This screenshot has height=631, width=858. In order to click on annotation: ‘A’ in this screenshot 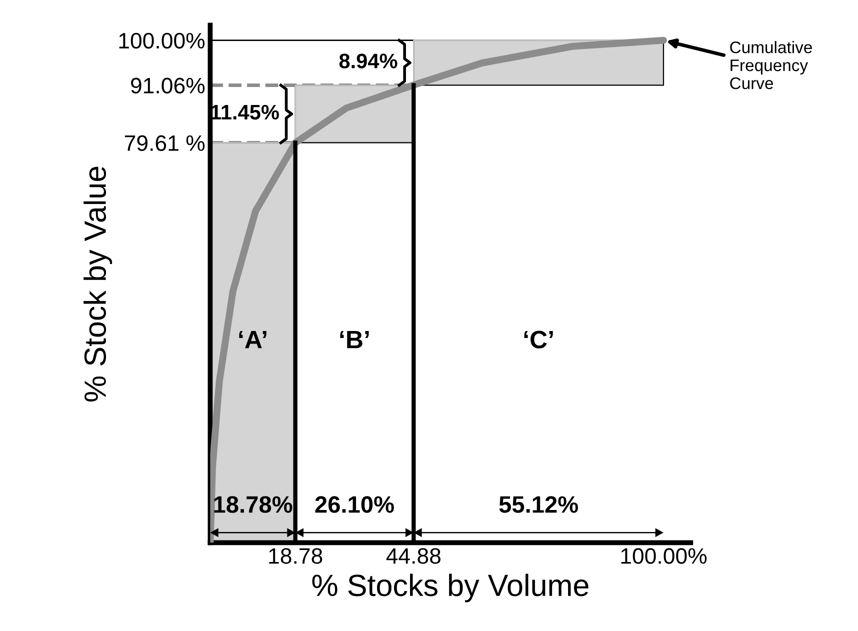, I will do `click(252, 339)`.